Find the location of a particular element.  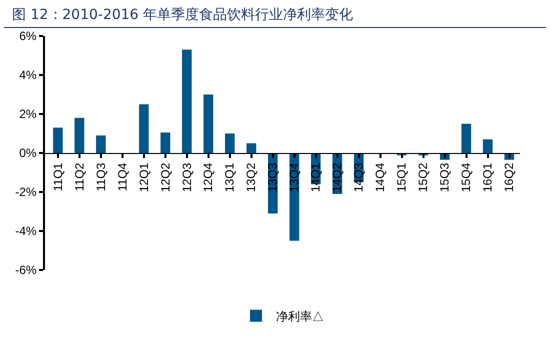

x-tick-label: 16Q2 is located at coordinates (509, 177).